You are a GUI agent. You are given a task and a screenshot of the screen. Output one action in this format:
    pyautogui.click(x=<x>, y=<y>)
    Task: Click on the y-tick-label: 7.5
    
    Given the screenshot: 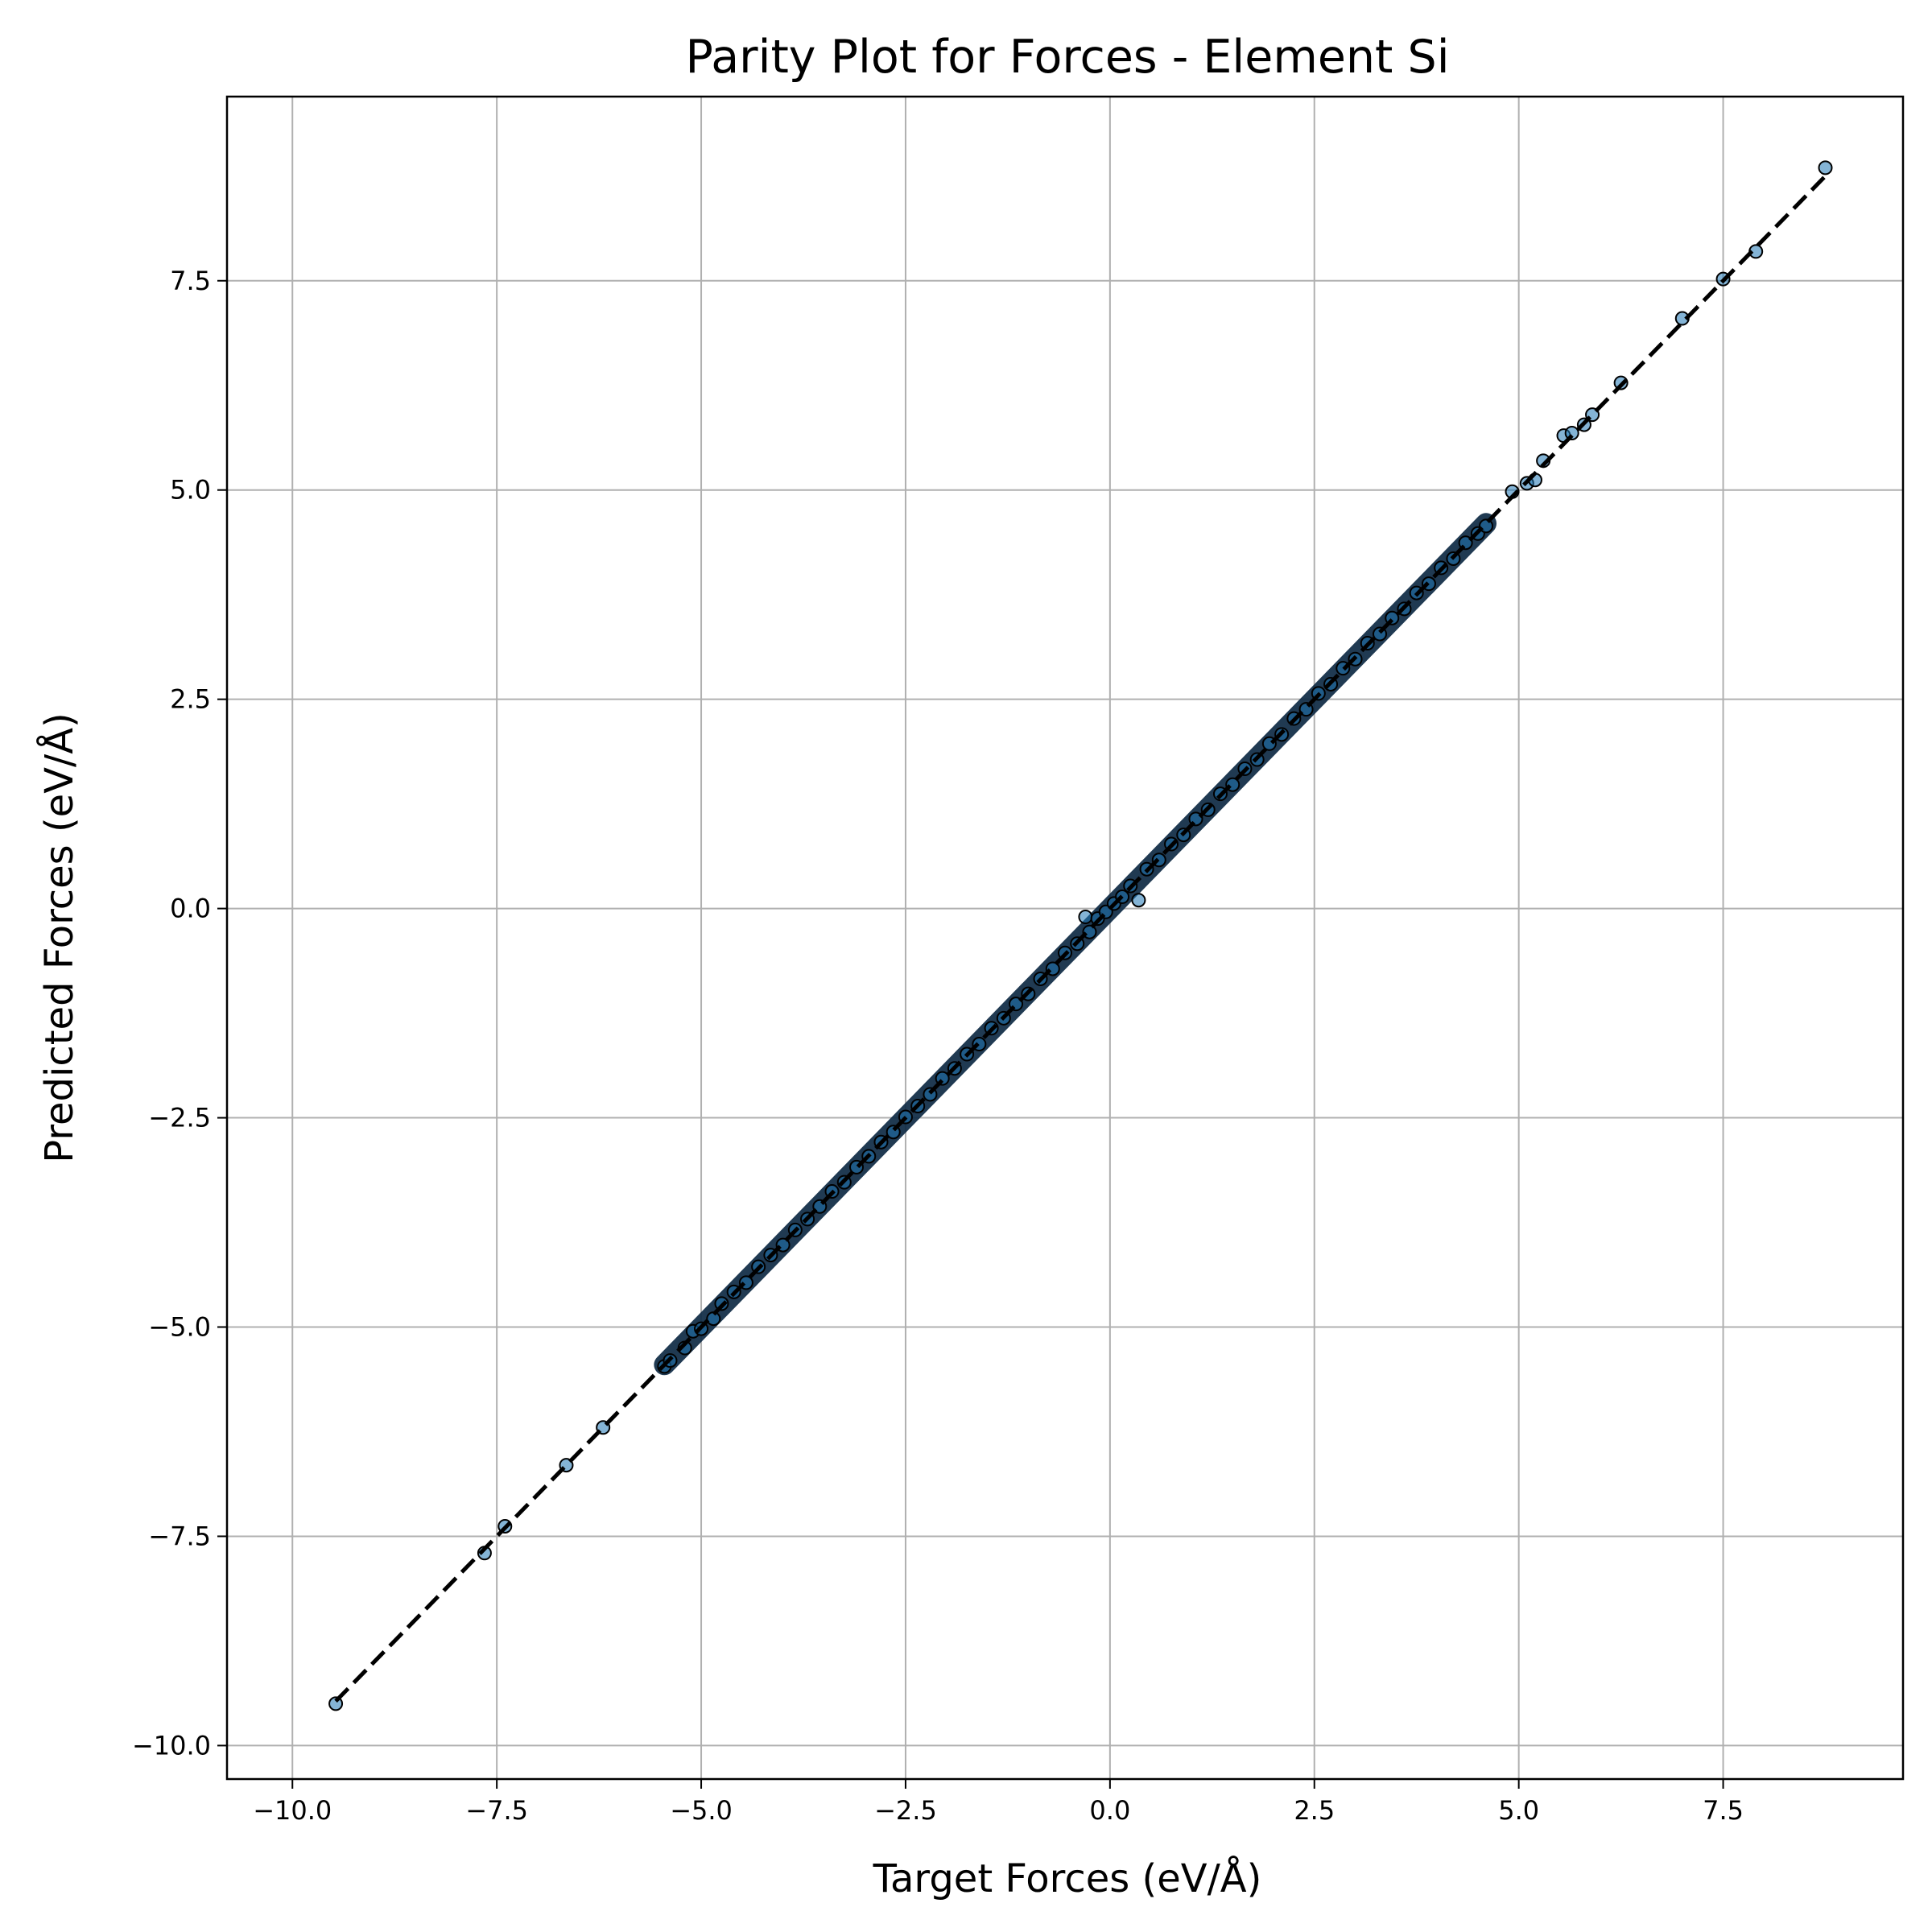 What is the action you would take?
    pyautogui.click(x=190, y=281)
    